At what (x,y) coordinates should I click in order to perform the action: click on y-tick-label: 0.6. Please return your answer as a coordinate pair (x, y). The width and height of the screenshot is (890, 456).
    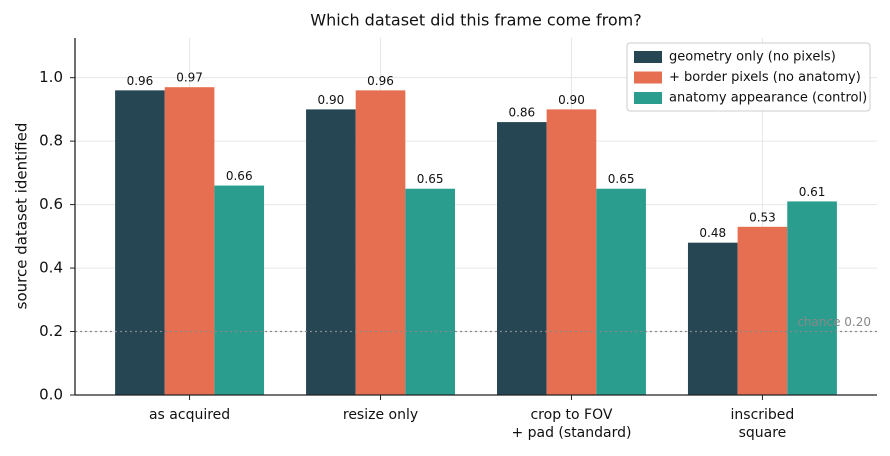
    Looking at the image, I should click on (51, 204).